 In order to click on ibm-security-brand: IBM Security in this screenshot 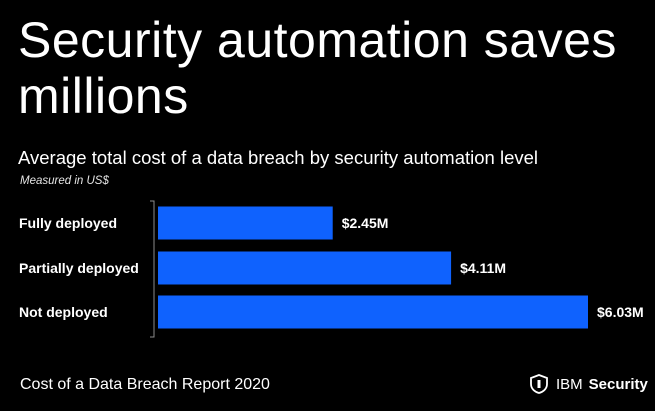, I will do `click(588, 384)`.